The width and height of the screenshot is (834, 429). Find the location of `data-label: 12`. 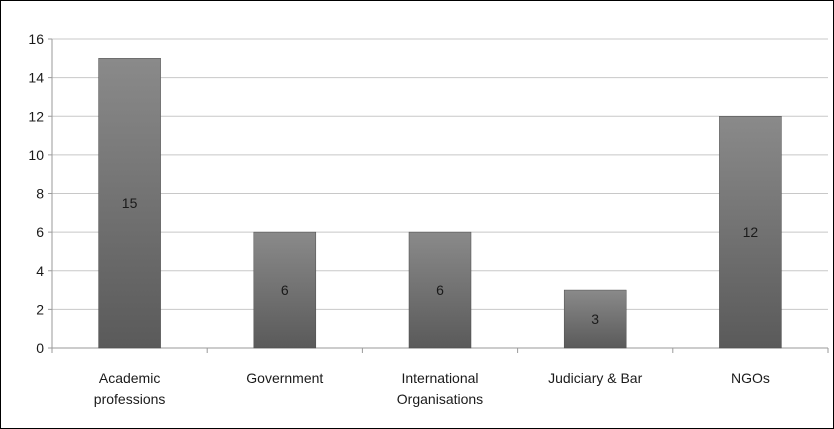

data-label: 12 is located at coordinates (751, 232).